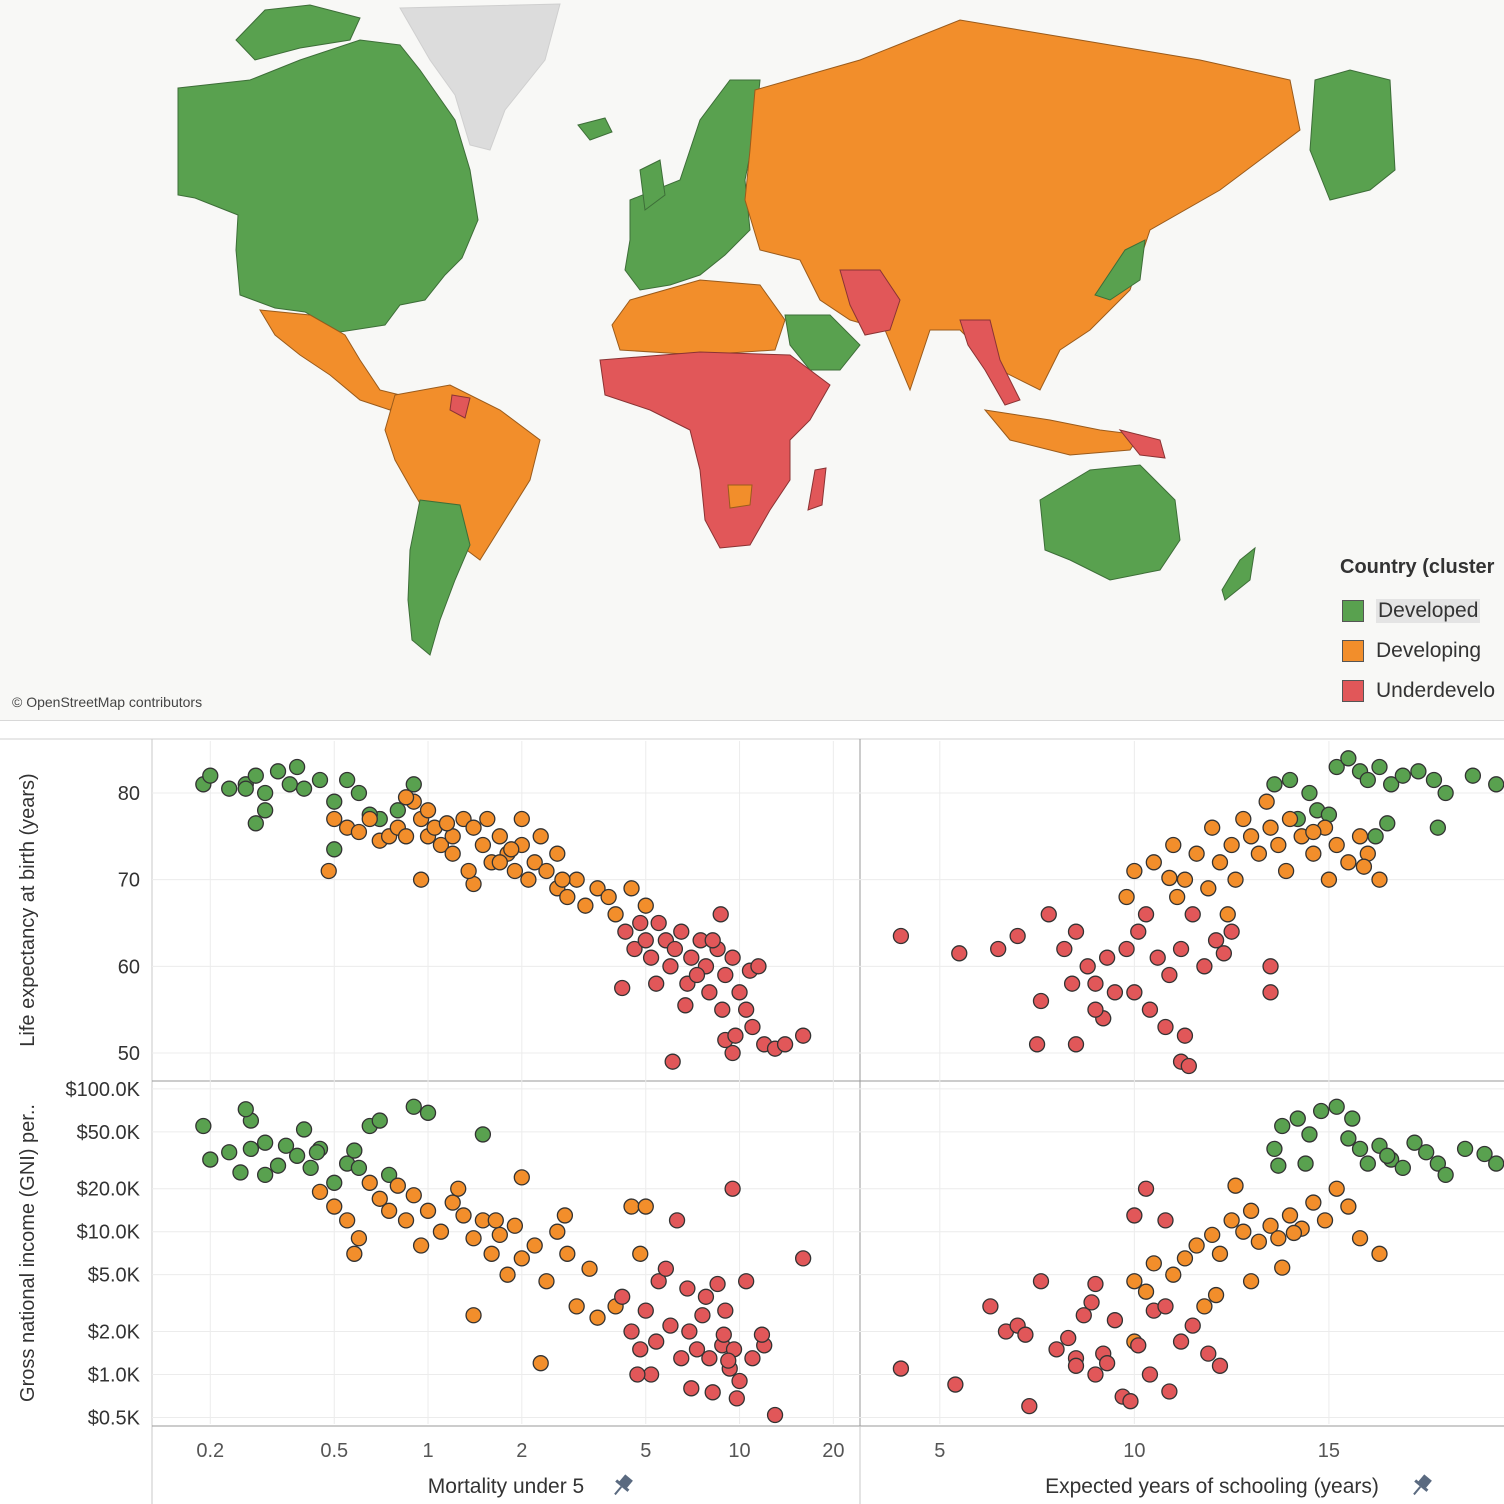 The image size is (1504, 1504). I want to click on legend-item-developed: Developed, so click(1422, 611).